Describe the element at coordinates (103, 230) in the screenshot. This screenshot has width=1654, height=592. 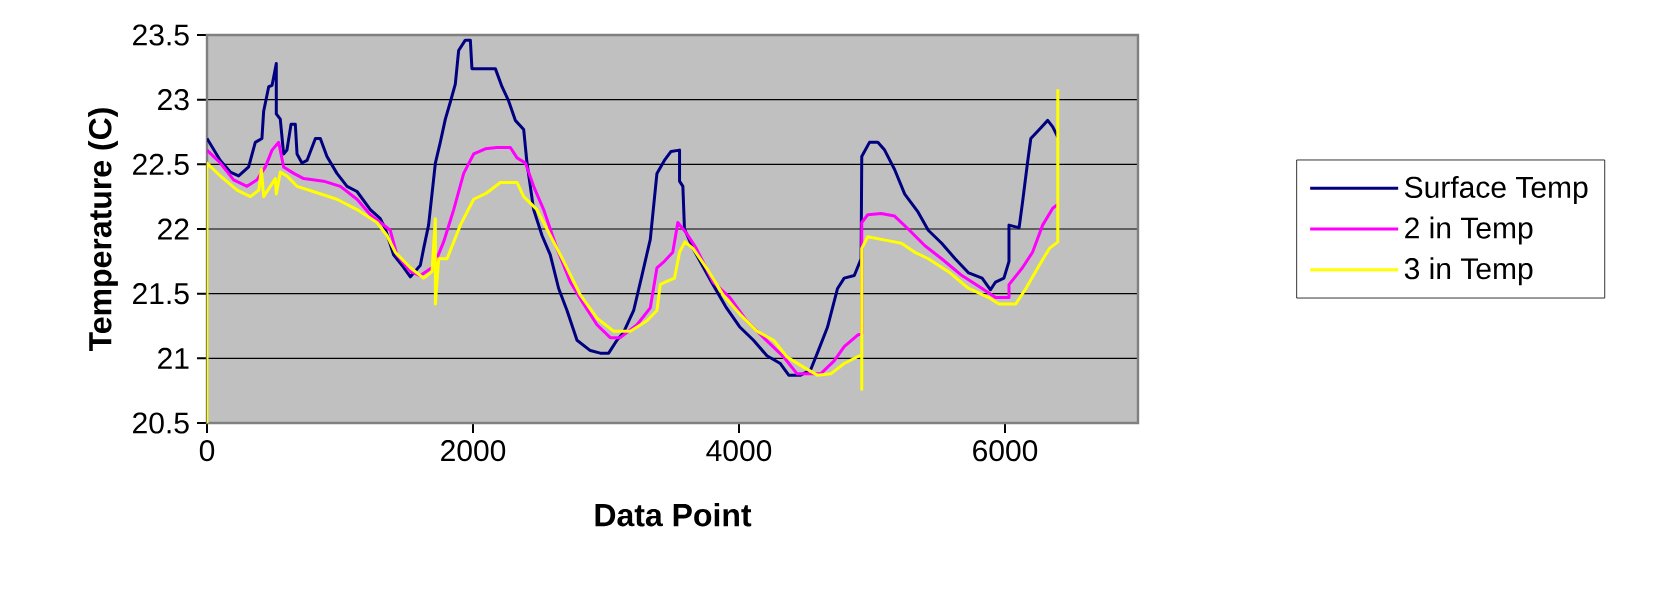
I see `y-axis-title: Temperature (C)` at that location.